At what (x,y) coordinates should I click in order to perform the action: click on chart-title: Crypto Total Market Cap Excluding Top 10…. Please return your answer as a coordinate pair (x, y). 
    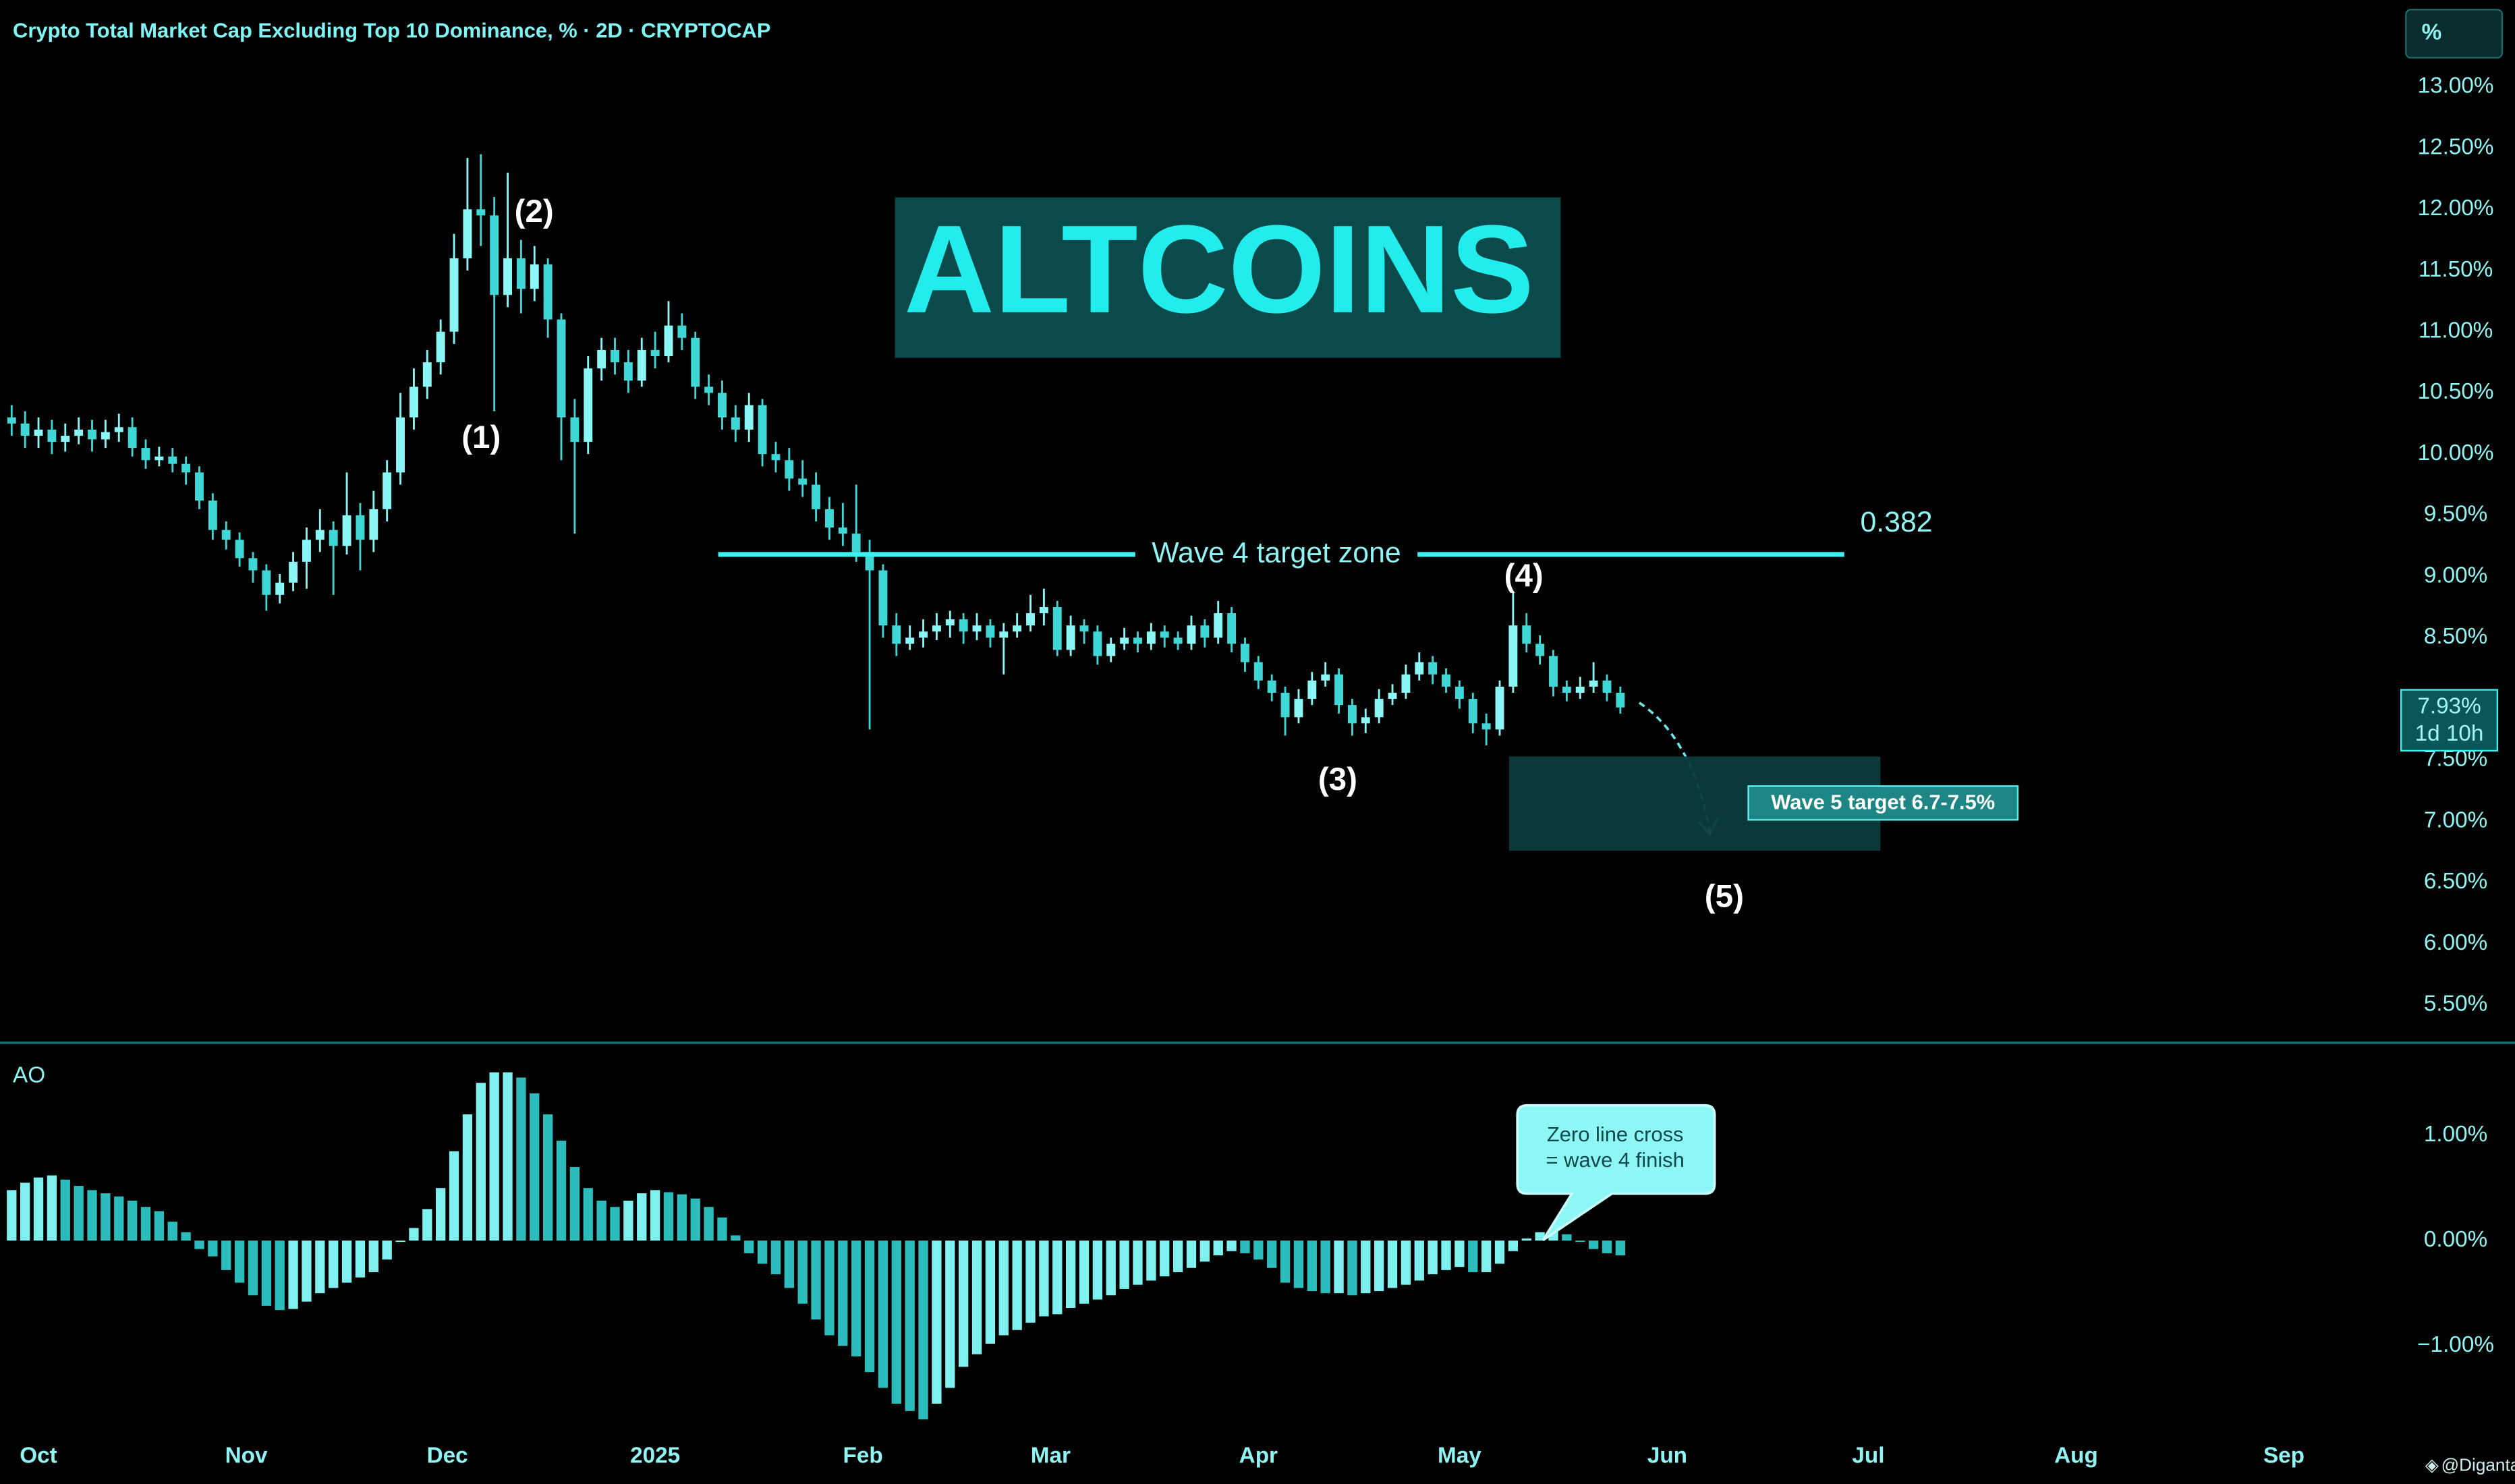
    Looking at the image, I should click on (391, 31).